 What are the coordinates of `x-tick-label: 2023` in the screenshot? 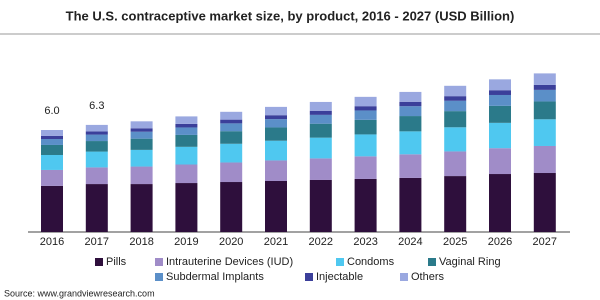 It's located at (365, 242).